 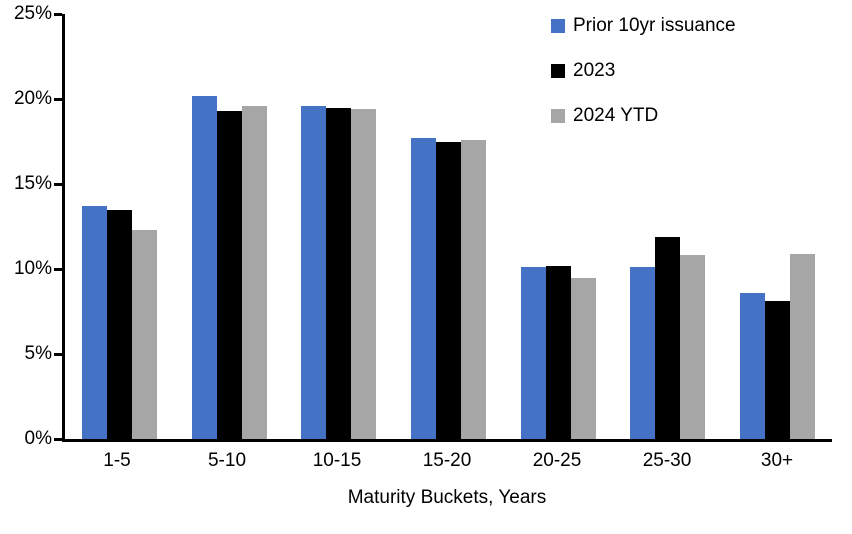 What do you see at coordinates (667, 460) in the screenshot?
I see `x-axis-category-label: 25-30` at bounding box center [667, 460].